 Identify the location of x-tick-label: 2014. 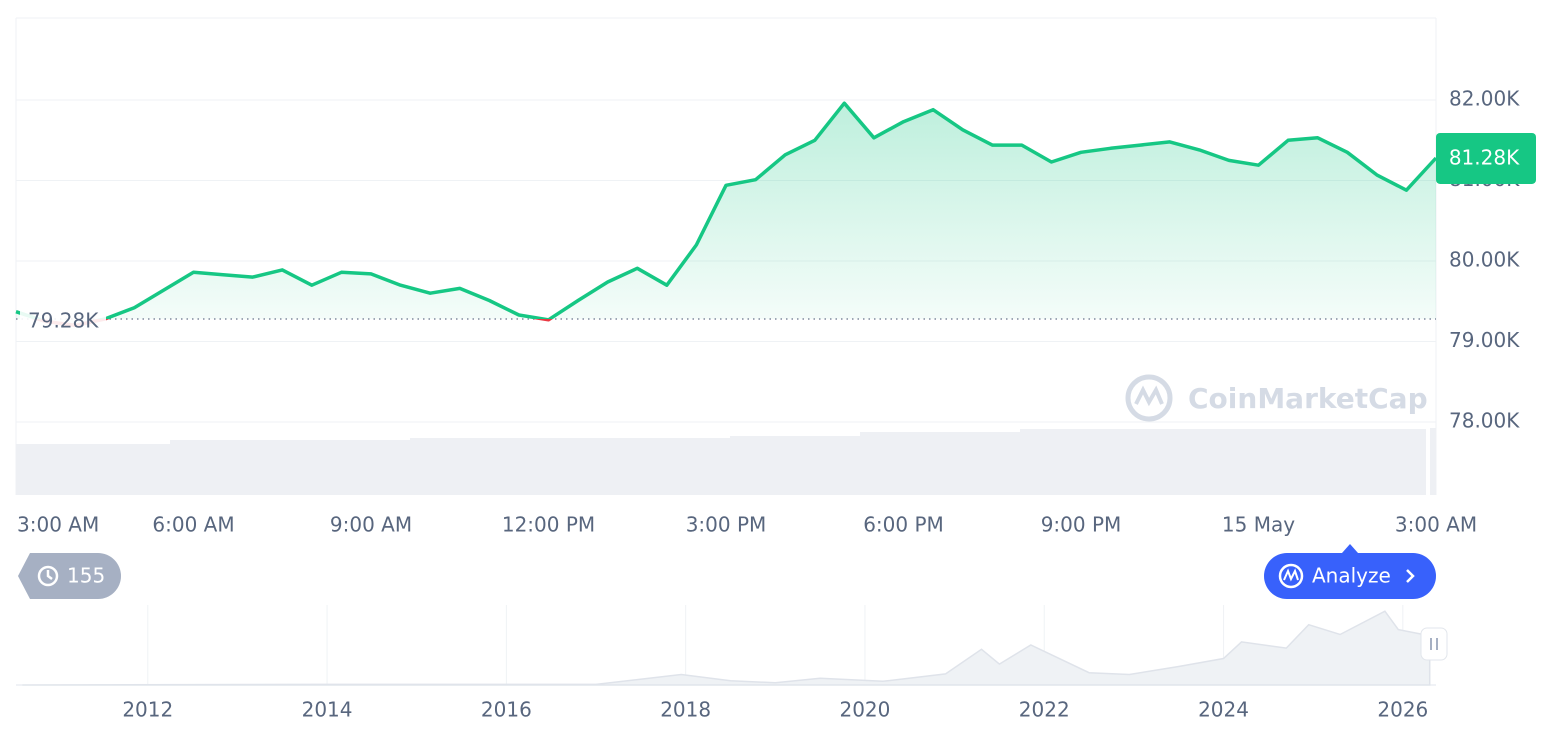
(327, 710).